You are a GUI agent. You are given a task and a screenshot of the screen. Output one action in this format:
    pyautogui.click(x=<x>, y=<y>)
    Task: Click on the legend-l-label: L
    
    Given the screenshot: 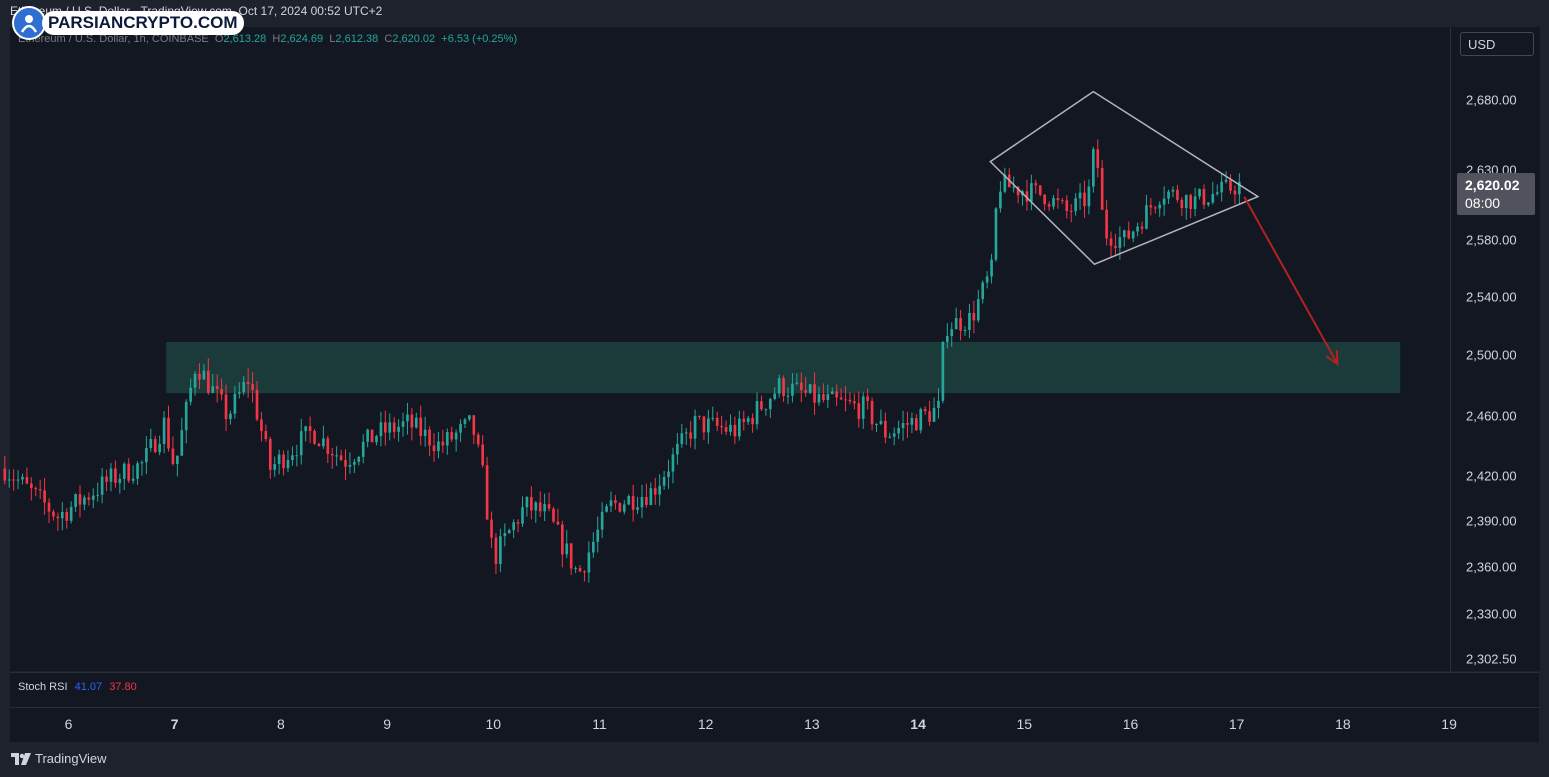 What is the action you would take?
    pyautogui.click(x=332, y=39)
    